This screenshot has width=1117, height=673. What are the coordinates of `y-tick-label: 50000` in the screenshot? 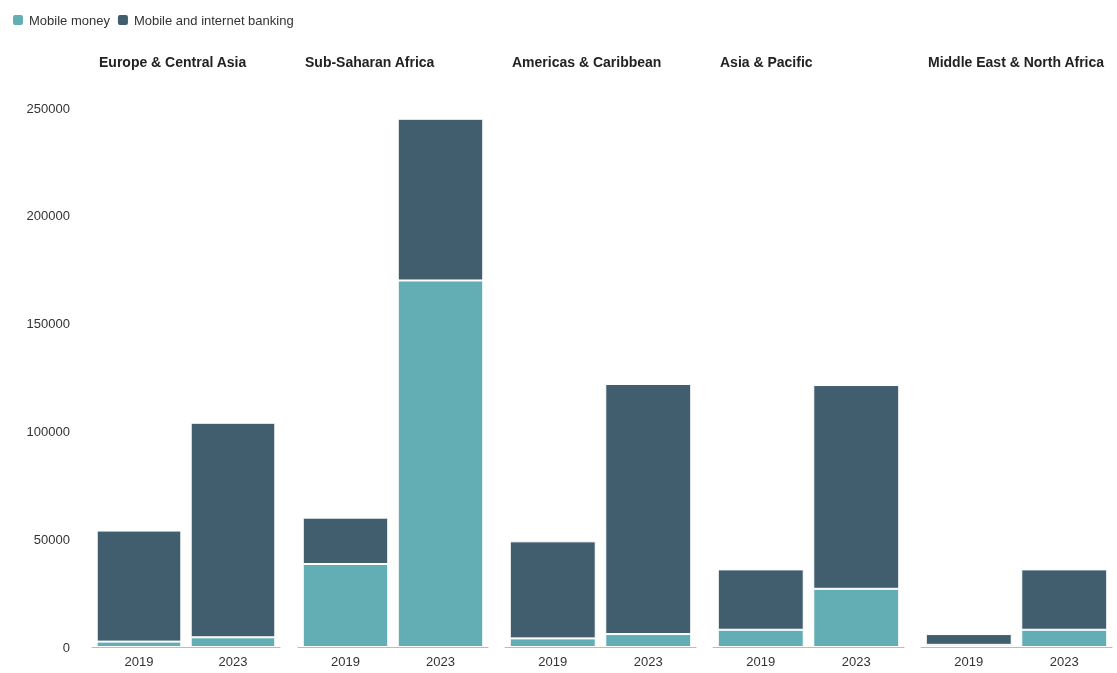 It's located at (51, 539).